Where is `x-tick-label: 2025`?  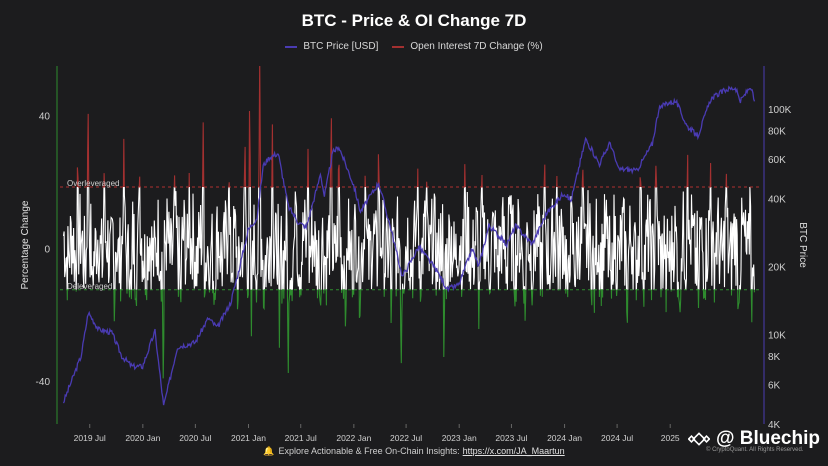 x-tick-label: 2025 is located at coordinates (670, 438).